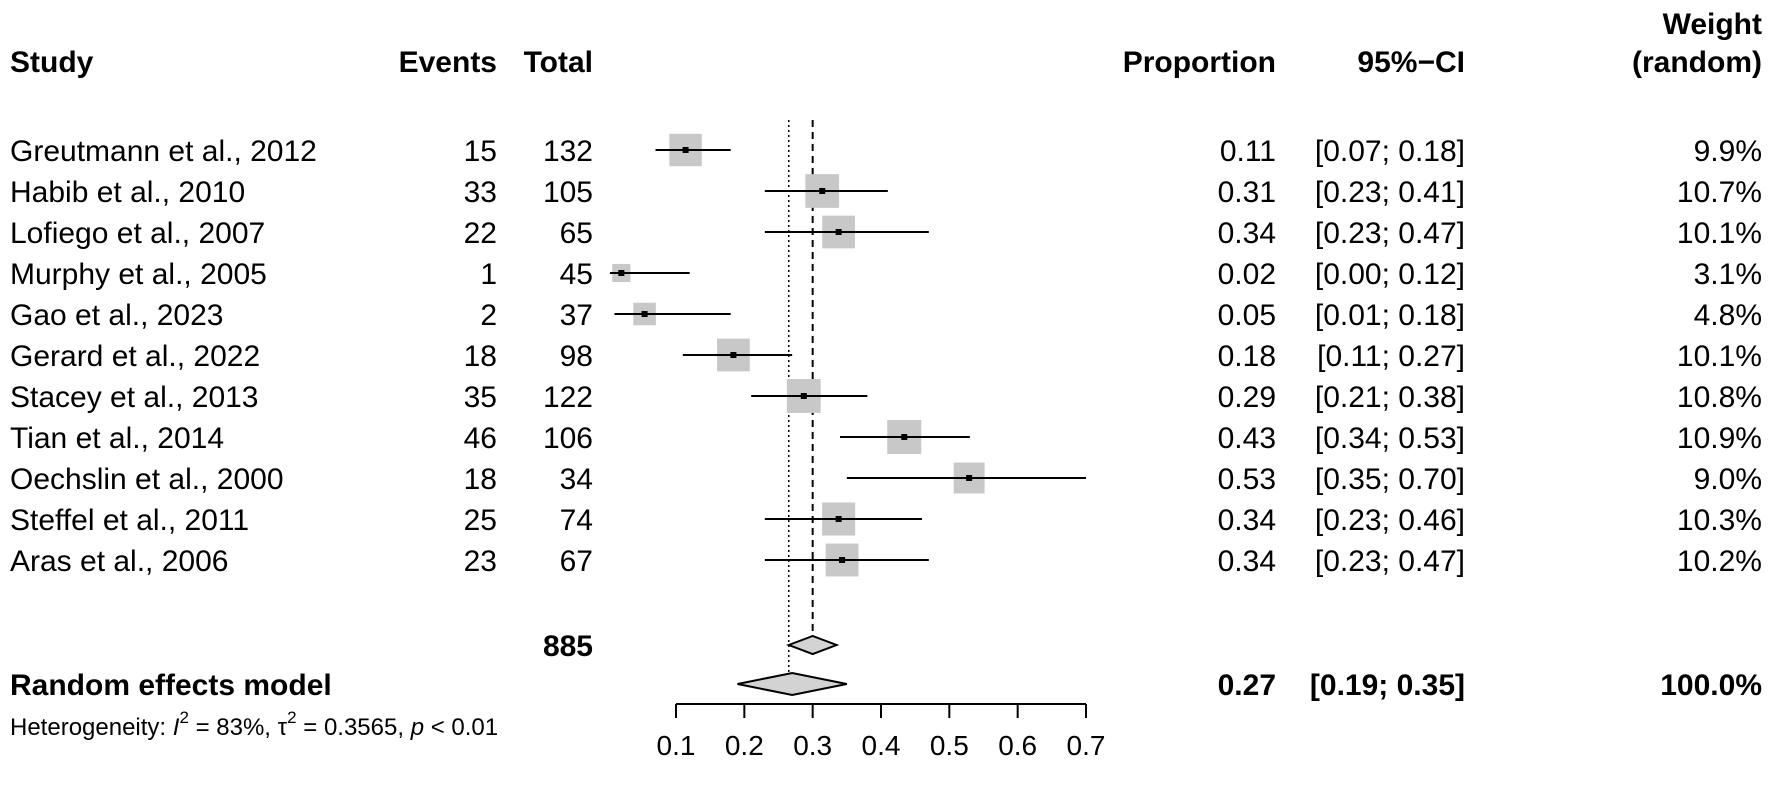  I want to click on study-events: 15, so click(480, 151).